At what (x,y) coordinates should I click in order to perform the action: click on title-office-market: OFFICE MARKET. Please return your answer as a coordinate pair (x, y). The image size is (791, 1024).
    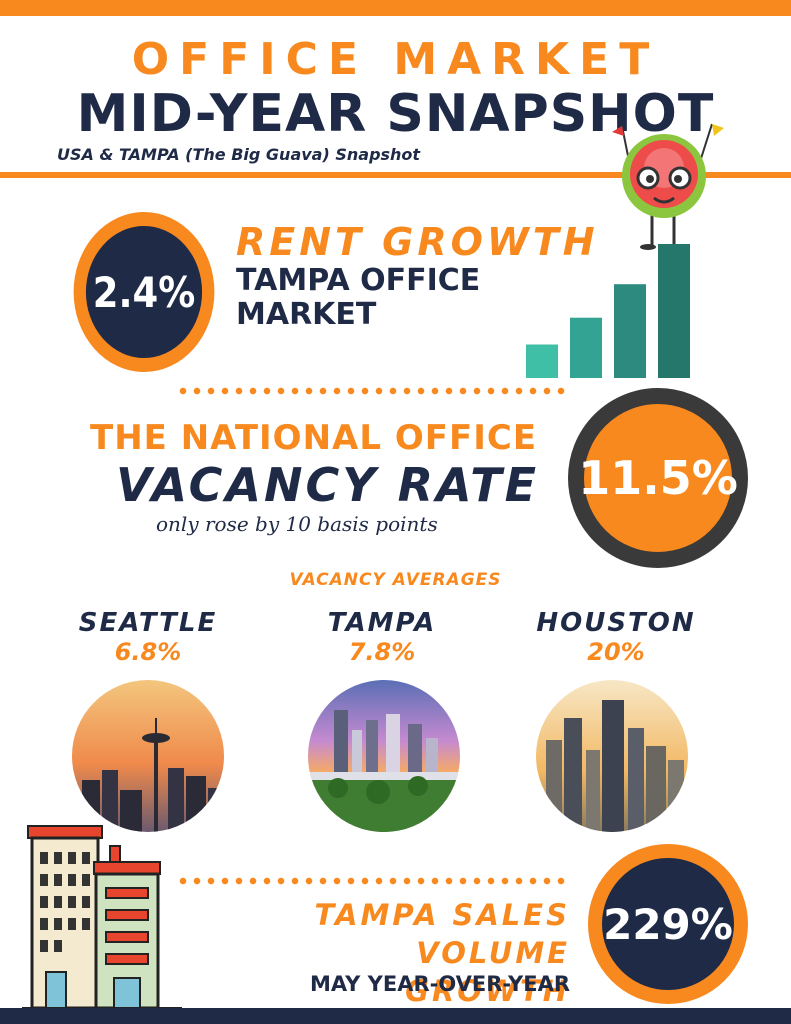
    Looking at the image, I should click on (395, 59).